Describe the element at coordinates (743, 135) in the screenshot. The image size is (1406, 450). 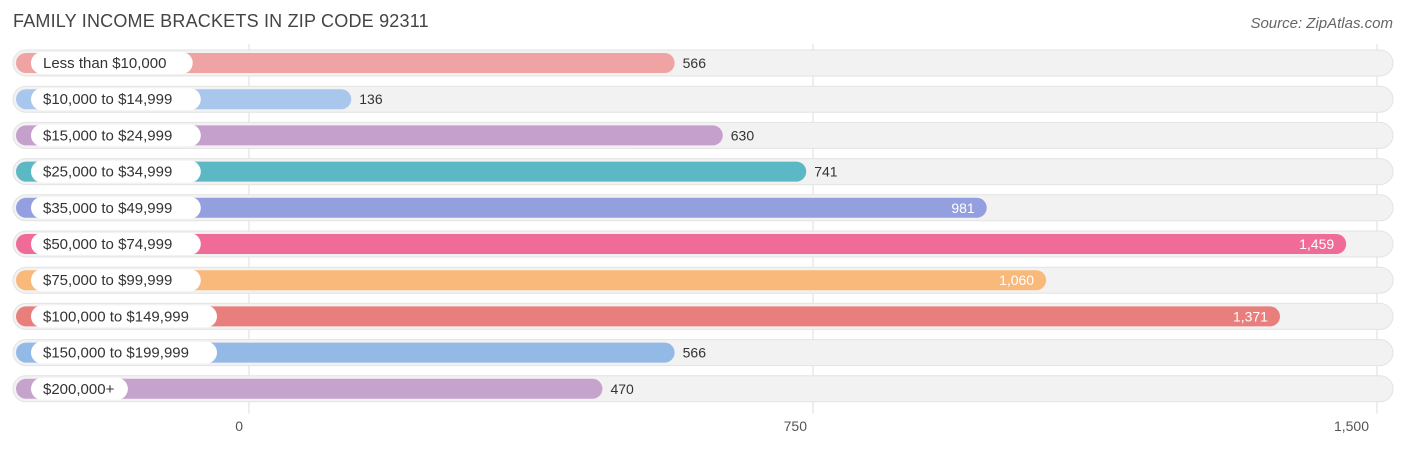
I see `value-label: 630` at that location.